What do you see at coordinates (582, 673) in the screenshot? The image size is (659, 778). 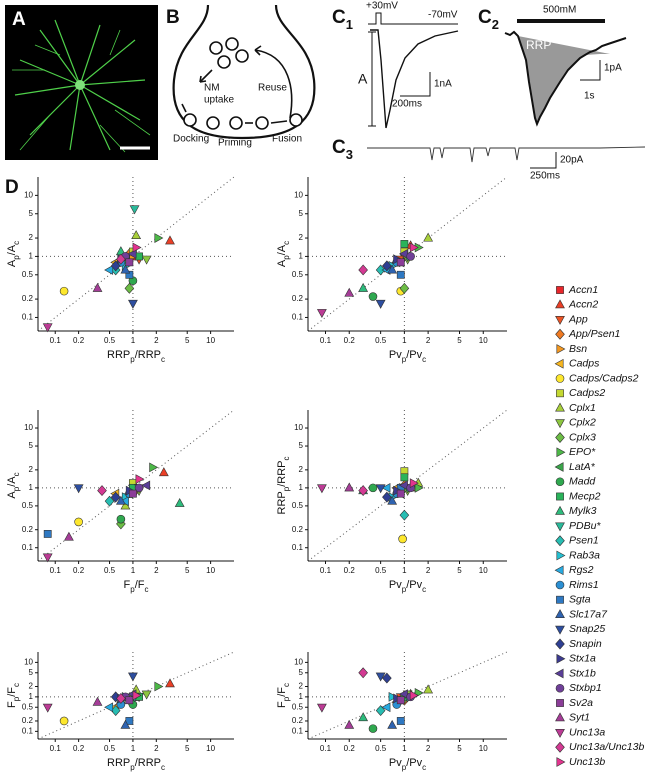 I see `legend-label: Stx1b` at bounding box center [582, 673].